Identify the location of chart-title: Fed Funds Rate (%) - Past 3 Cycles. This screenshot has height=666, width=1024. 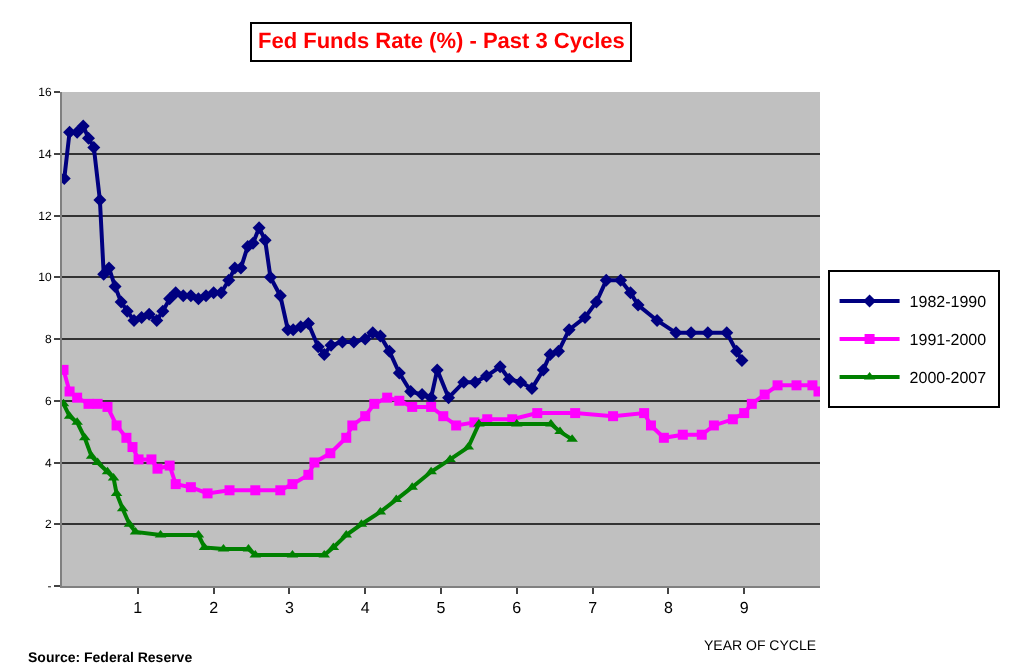
(441, 42).